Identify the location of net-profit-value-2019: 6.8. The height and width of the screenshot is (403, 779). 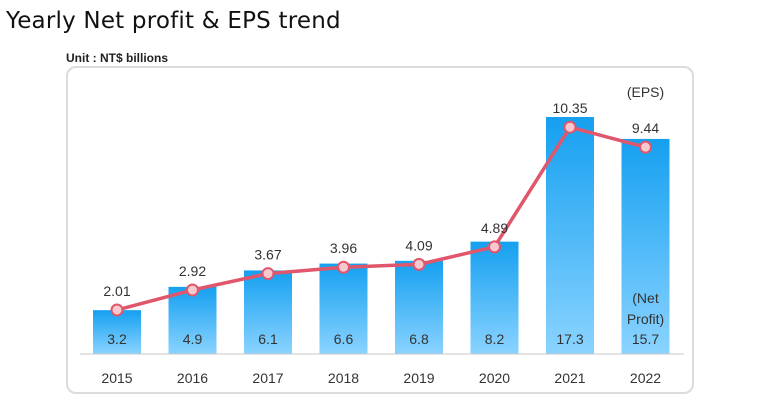
(419, 339).